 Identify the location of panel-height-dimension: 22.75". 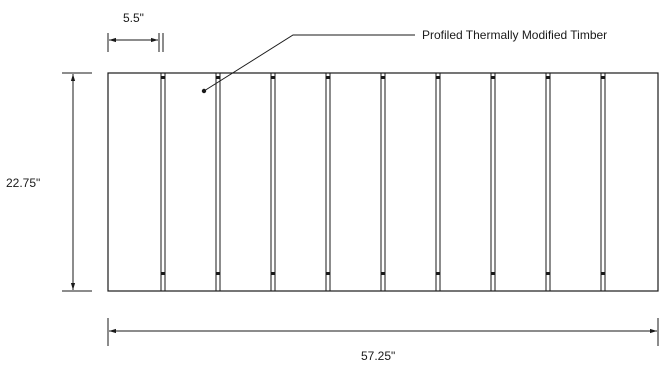
(49, 182).